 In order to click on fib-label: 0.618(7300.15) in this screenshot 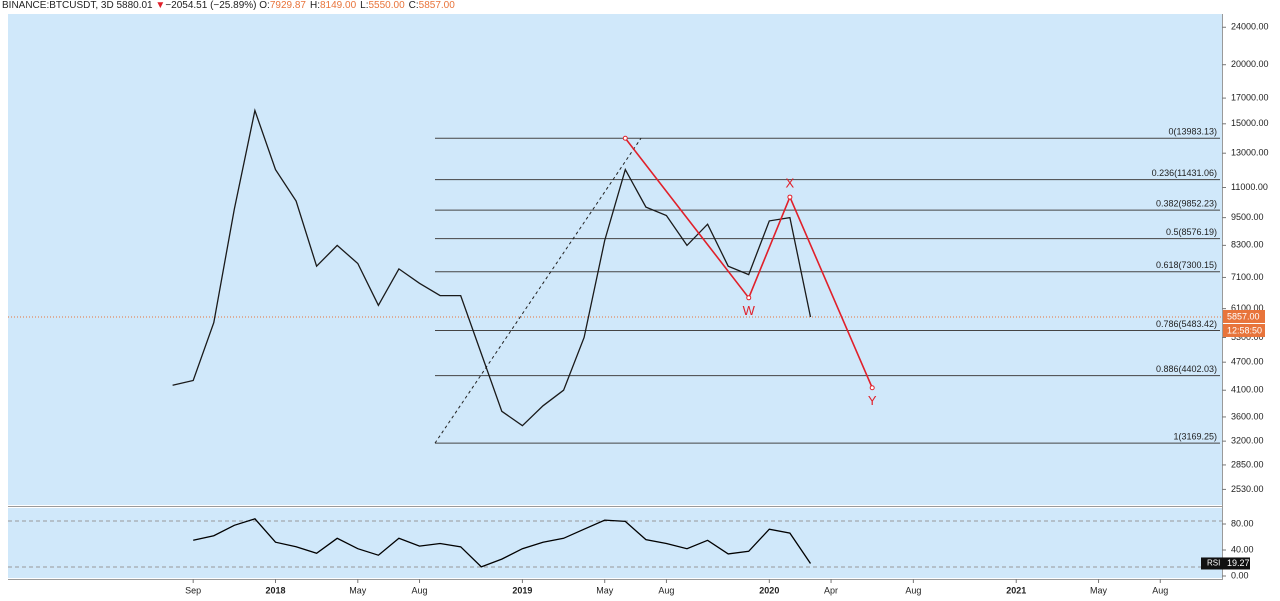, I will do `click(1186, 265)`.